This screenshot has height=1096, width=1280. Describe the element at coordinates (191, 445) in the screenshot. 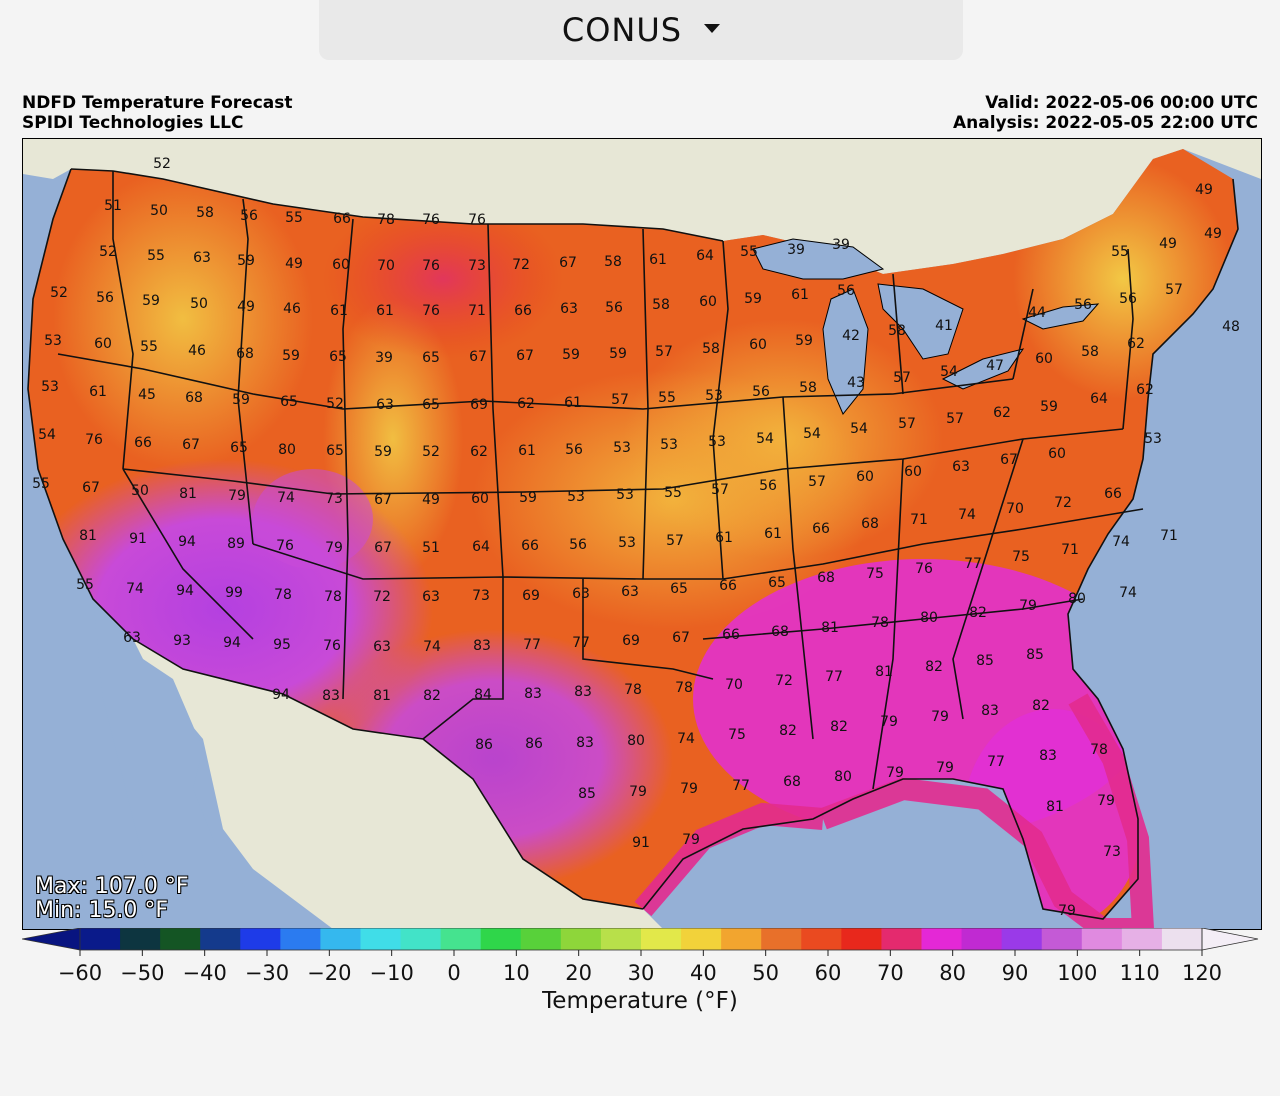

I see `temperature-value: 67` at that location.